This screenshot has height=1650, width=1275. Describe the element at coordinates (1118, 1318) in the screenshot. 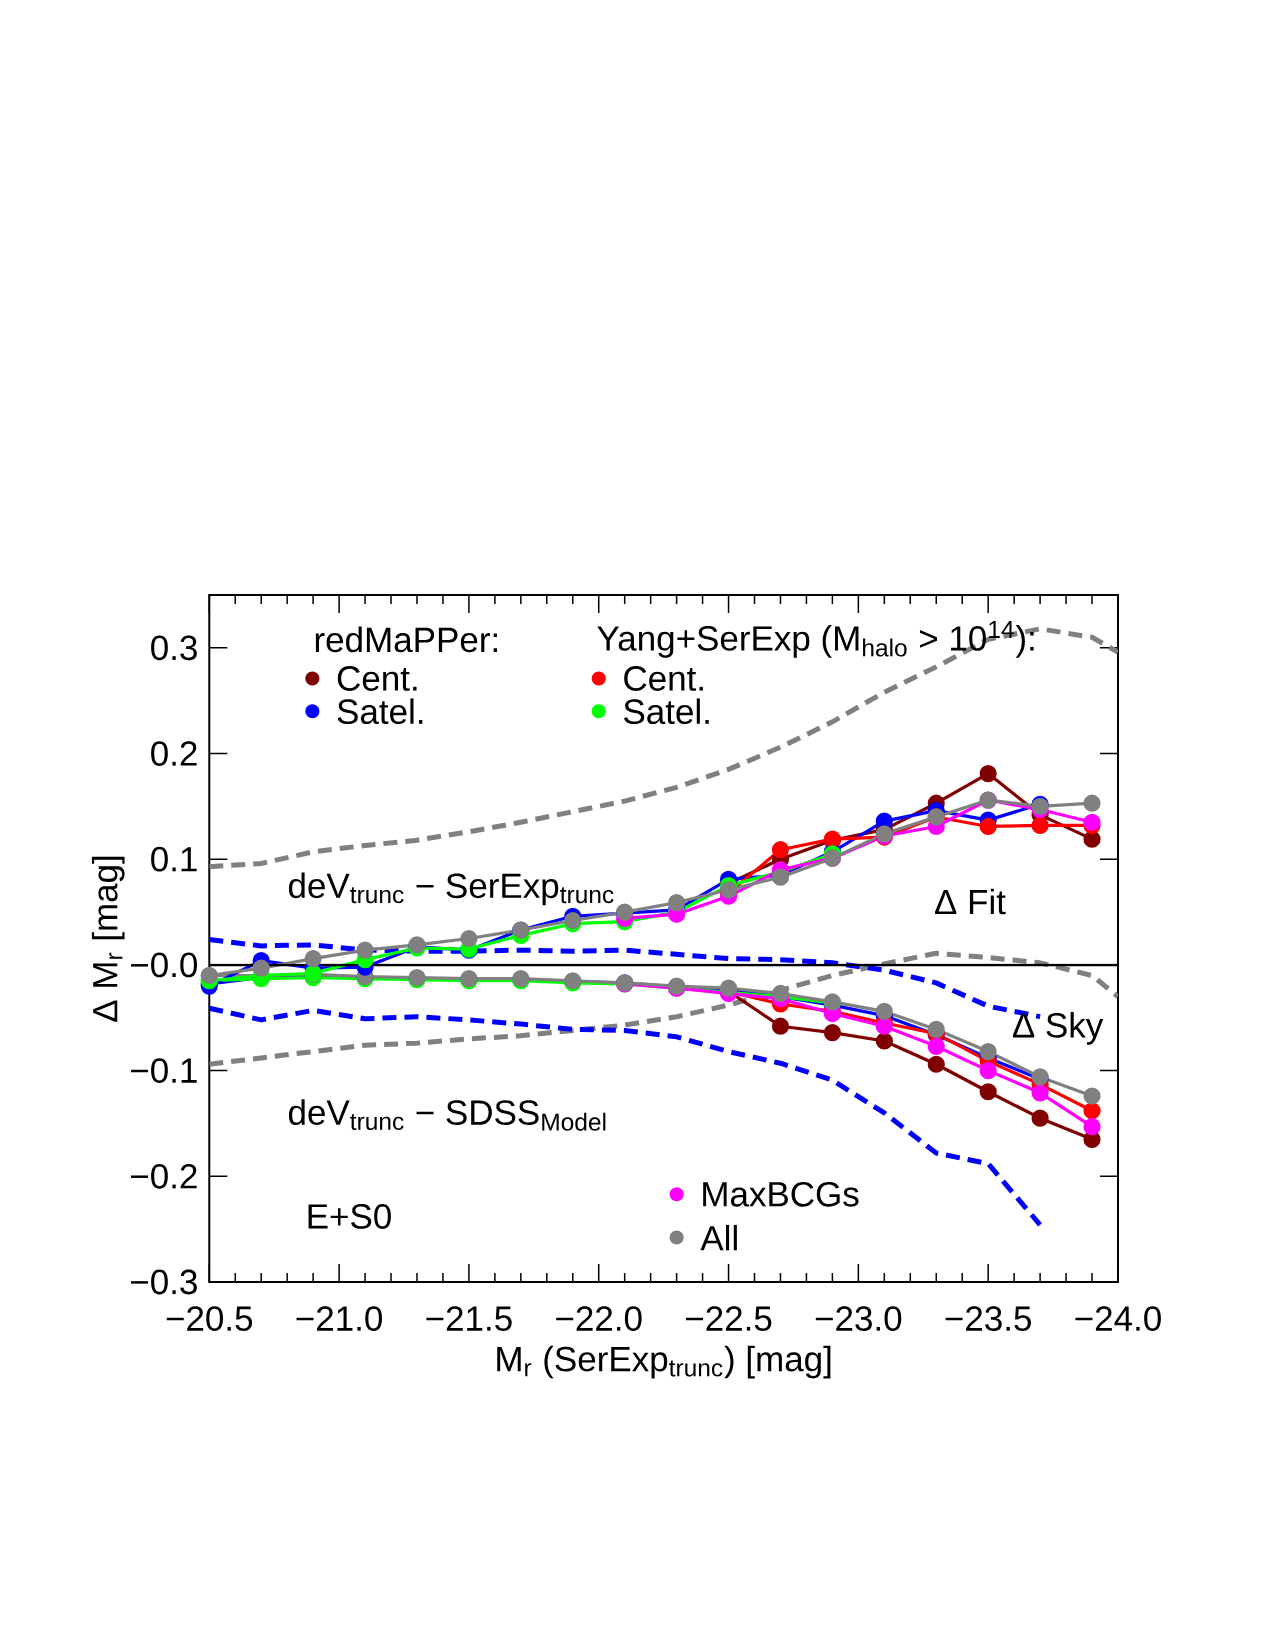

I see `x-tick-label: −24.0` at that location.